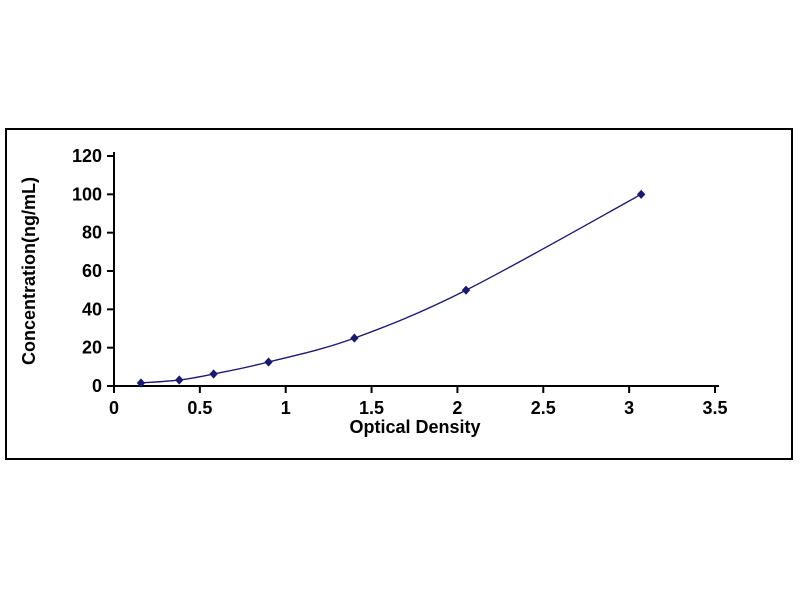 The width and height of the screenshot is (800, 600). Describe the element at coordinates (114, 408) in the screenshot. I see `x-tick-label: 0` at that location.